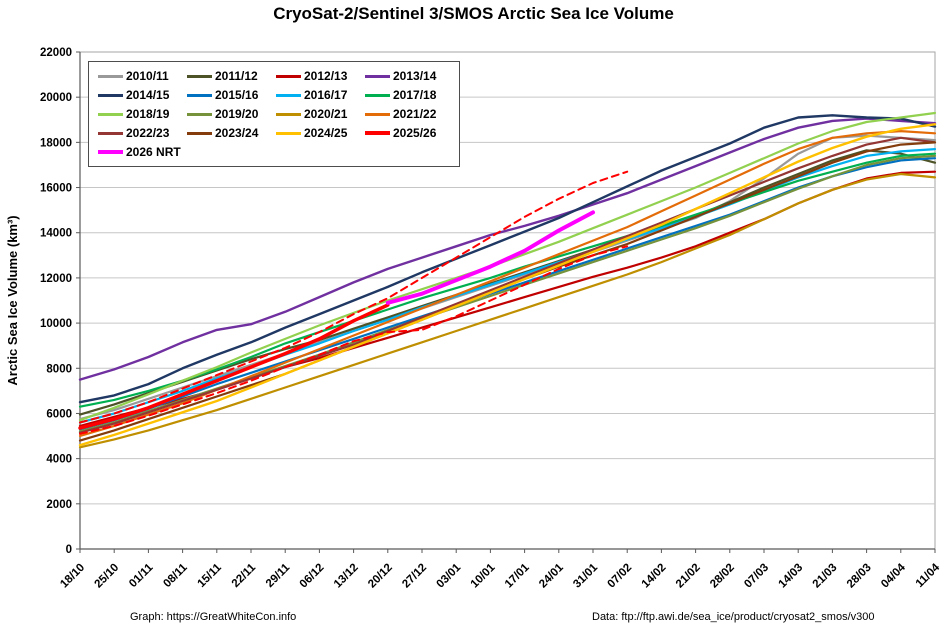 The height and width of the screenshot is (636, 947). I want to click on footer-graph-credit: Graph: https://GreatWhiteCon.info, so click(213, 617).